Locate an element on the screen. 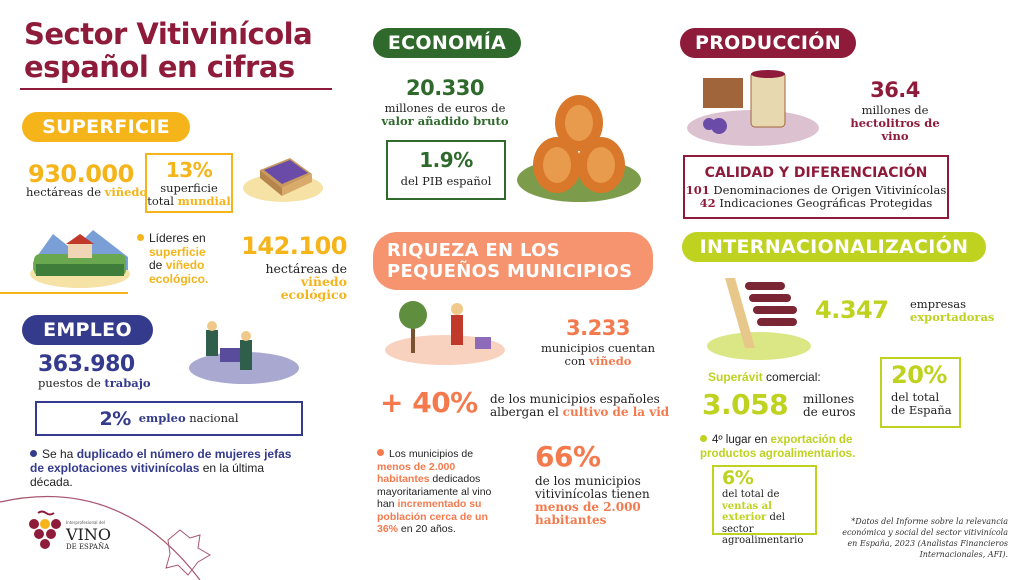 This screenshot has width=1024, height=580. jobs-label: puestos de trabajo is located at coordinates (94, 383).